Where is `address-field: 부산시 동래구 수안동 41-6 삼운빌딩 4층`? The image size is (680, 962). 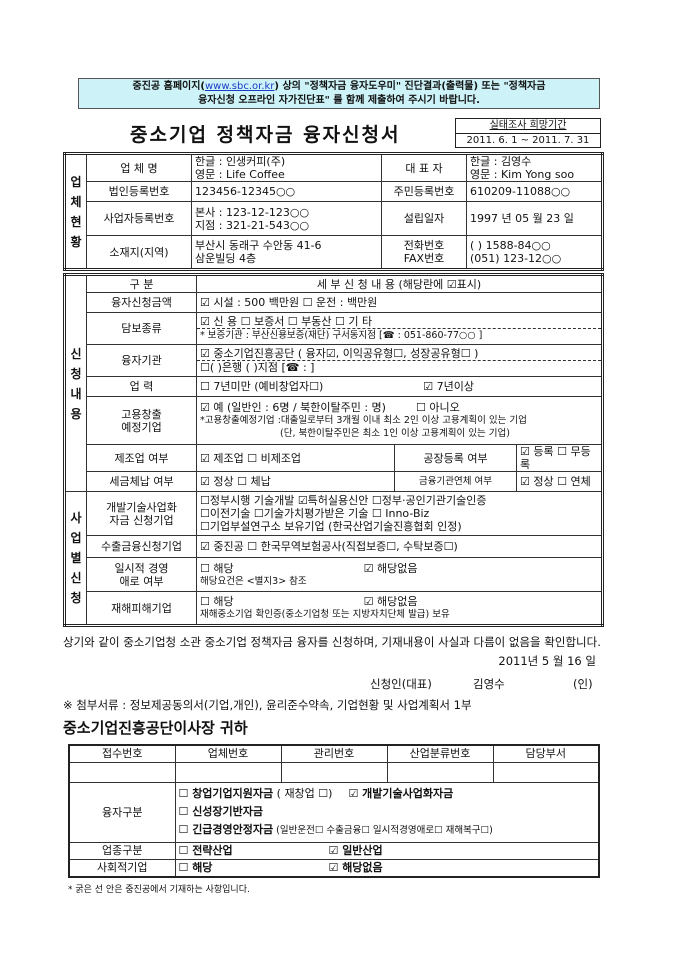 address-field: 부산시 동래구 수안동 41-6 삼운빌딩 4층 is located at coordinates (286, 252).